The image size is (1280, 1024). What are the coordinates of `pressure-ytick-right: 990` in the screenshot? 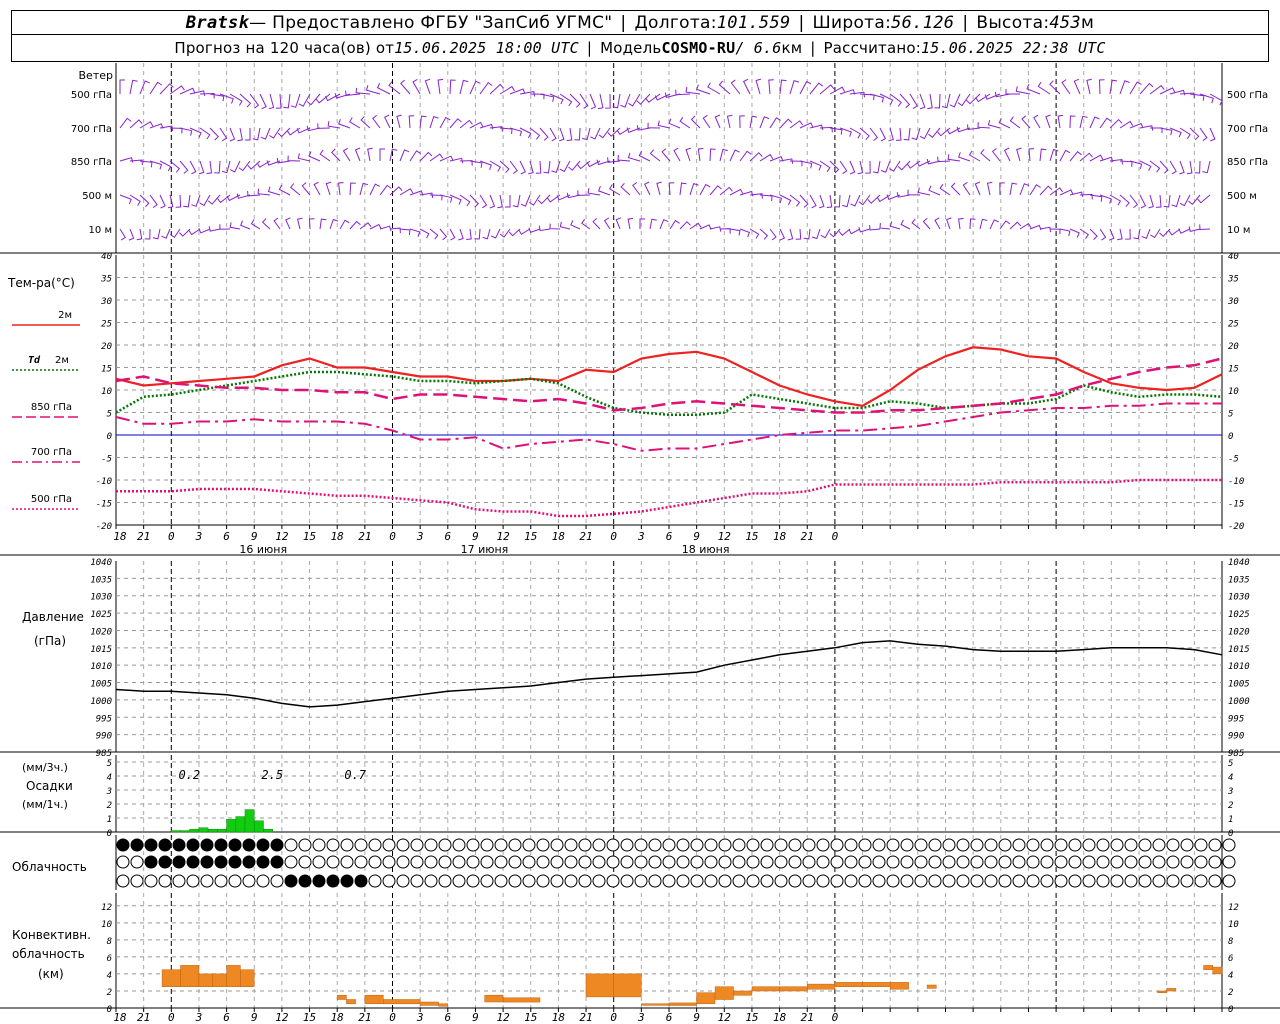 It's located at (1236, 737).